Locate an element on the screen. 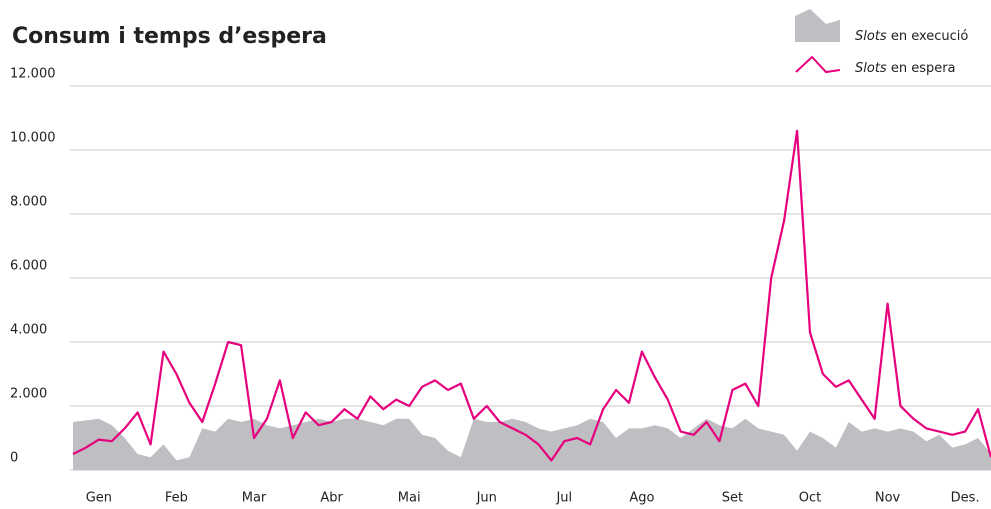 Image resolution: width=991 pixels, height=509 pixels. x-tick-label: Jul is located at coordinates (563, 498).